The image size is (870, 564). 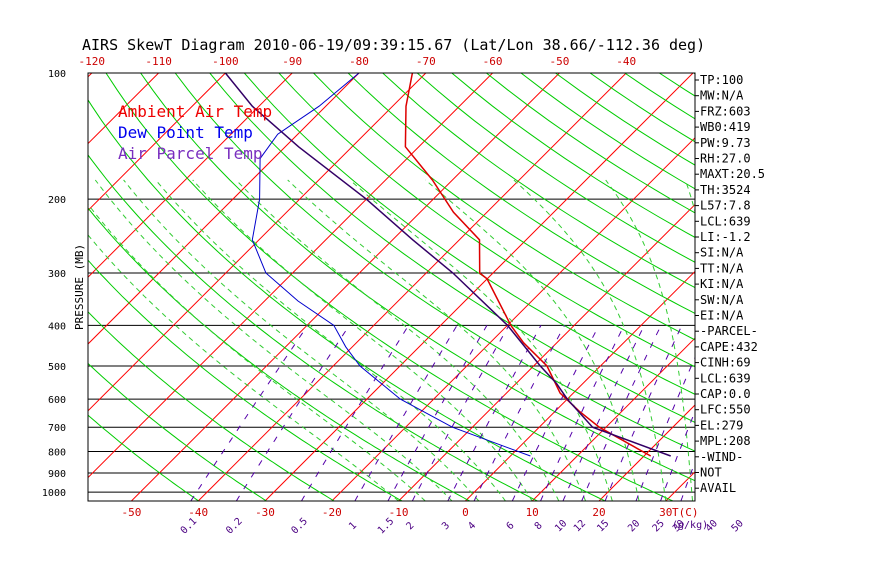 What do you see at coordinates (532, 512) in the screenshot?
I see `bottom-temp-tick-label: 10` at bounding box center [532, 512].